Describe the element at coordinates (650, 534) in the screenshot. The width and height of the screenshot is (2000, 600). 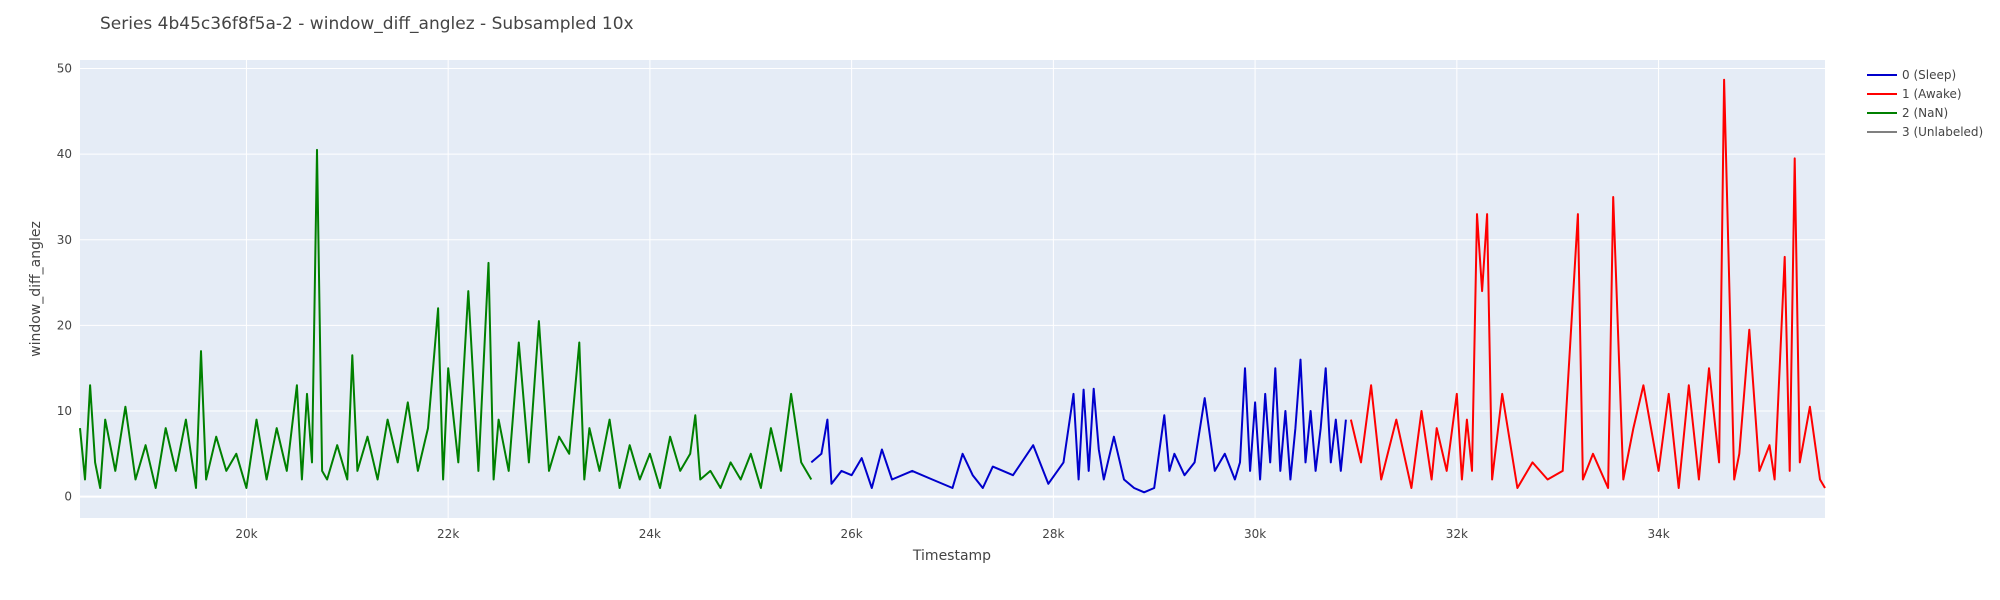
I see `x-tick-label: 24k` at that location.